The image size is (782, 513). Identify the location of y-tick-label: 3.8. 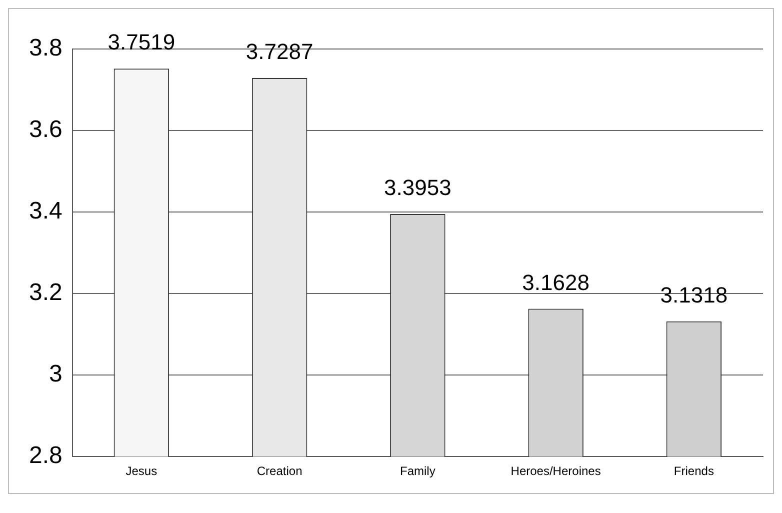
(45, 48).